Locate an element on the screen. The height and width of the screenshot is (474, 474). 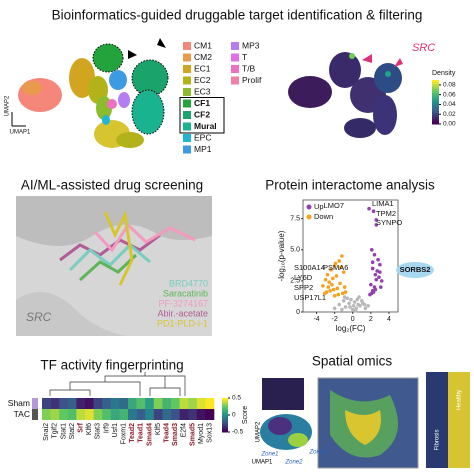
column-label: Myod1 is located at coordinates (201, 433).